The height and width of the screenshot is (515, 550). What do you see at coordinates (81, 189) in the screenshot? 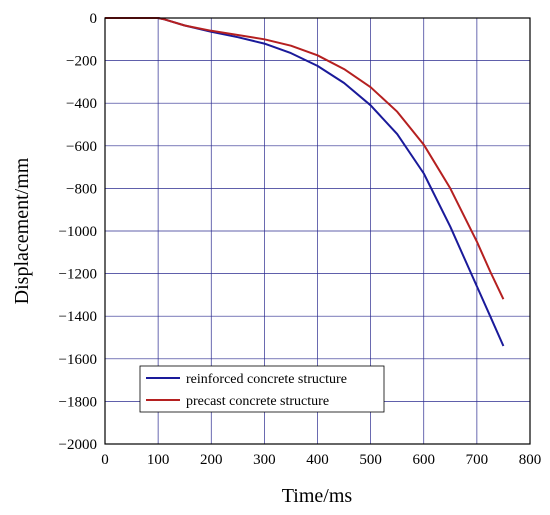
I see `y-tick-label: −800` at bounding box center [81, 189].